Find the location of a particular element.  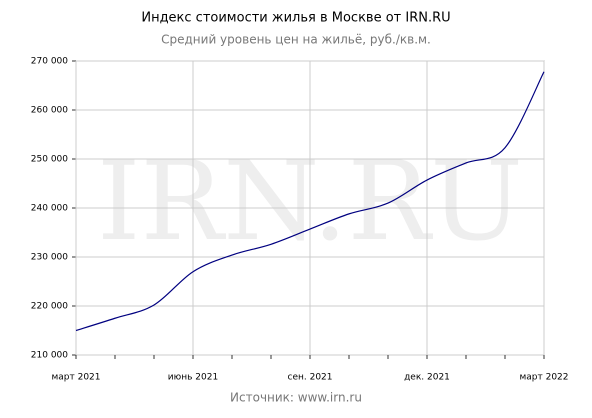

y-tick-label: 260 000 is located at coordinates (49, 111).